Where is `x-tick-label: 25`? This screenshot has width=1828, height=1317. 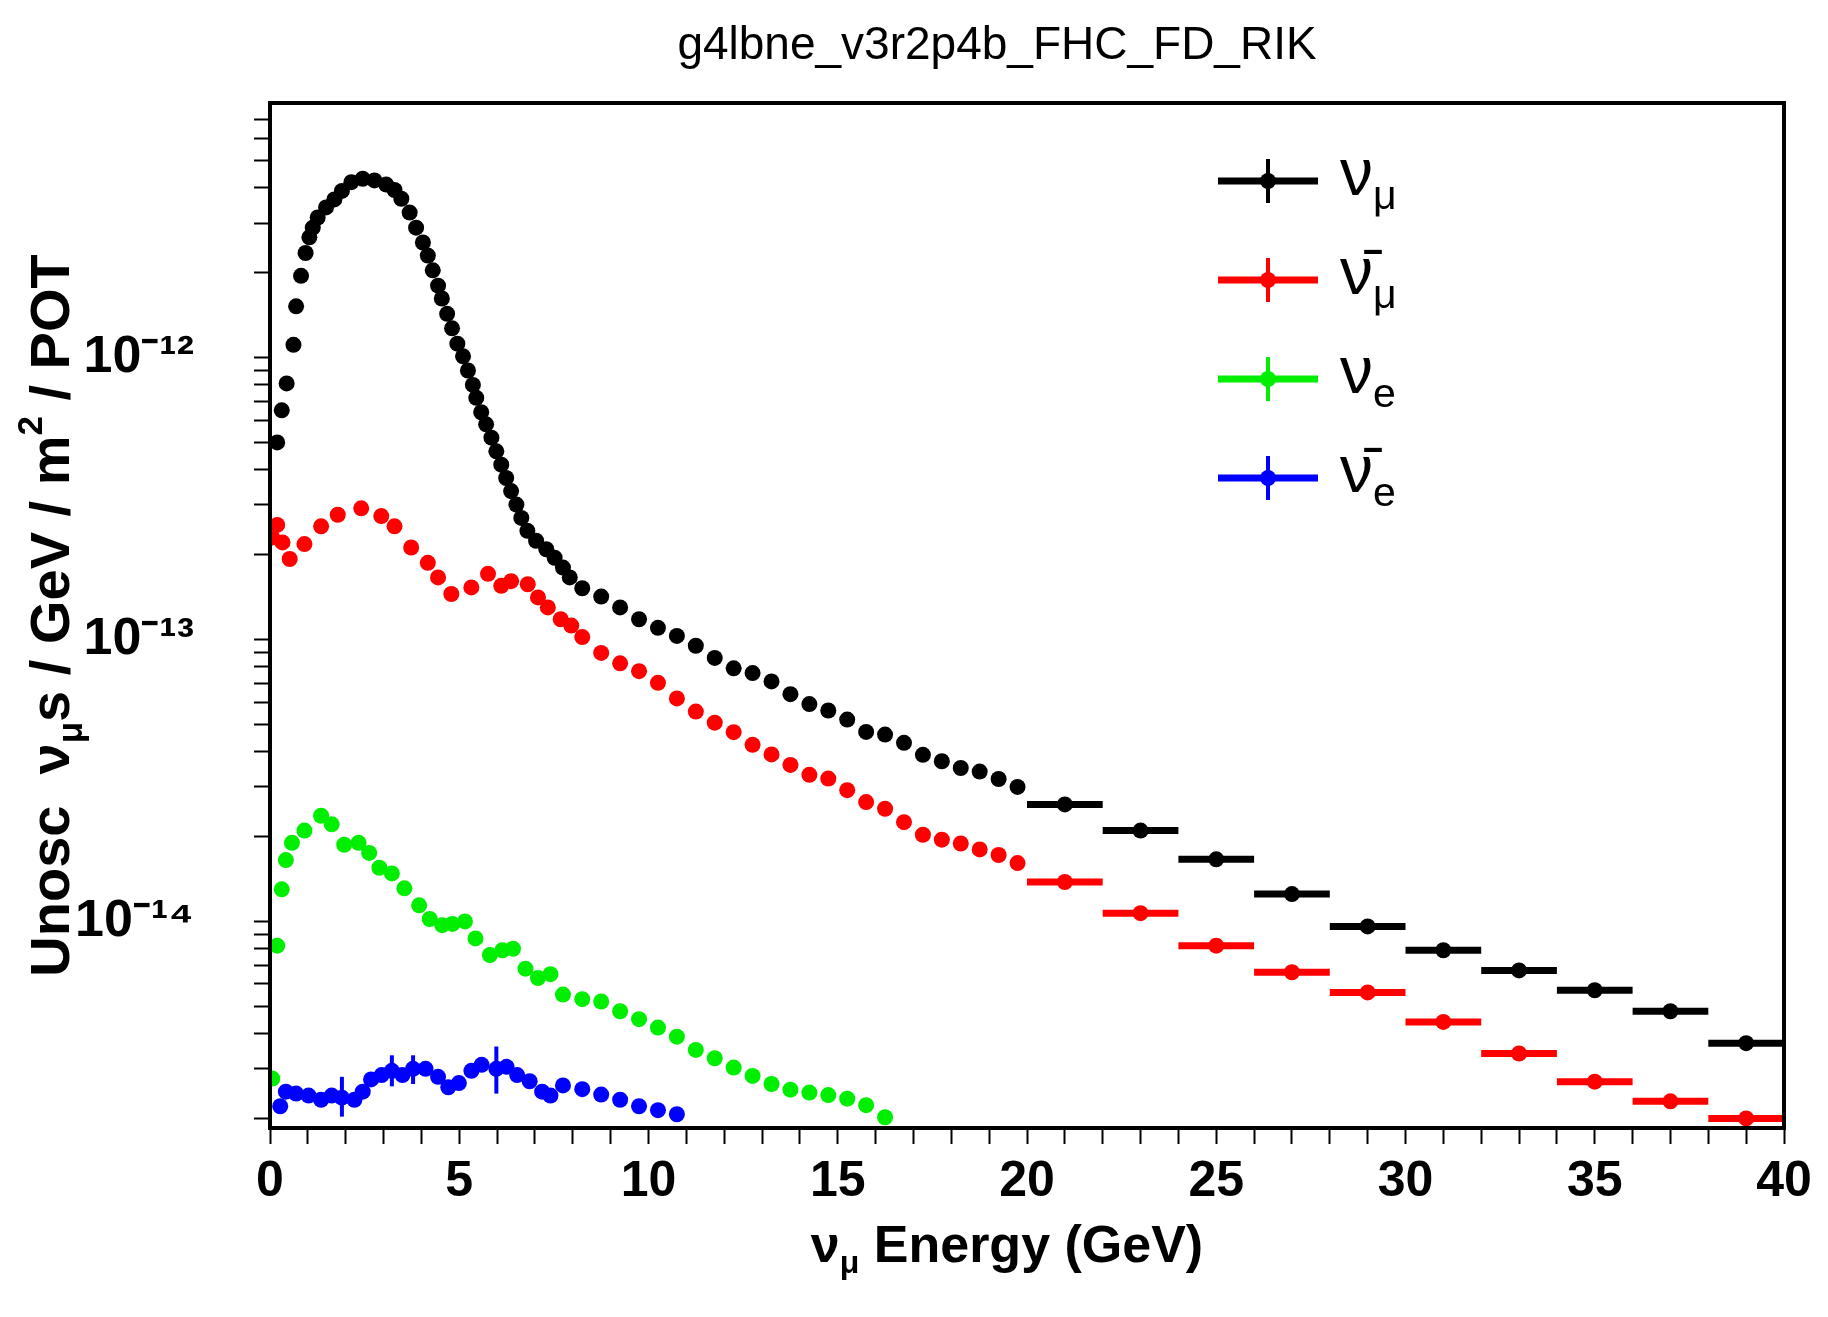 x-tick-label: 25 is located at coordinates (1216, 1178).